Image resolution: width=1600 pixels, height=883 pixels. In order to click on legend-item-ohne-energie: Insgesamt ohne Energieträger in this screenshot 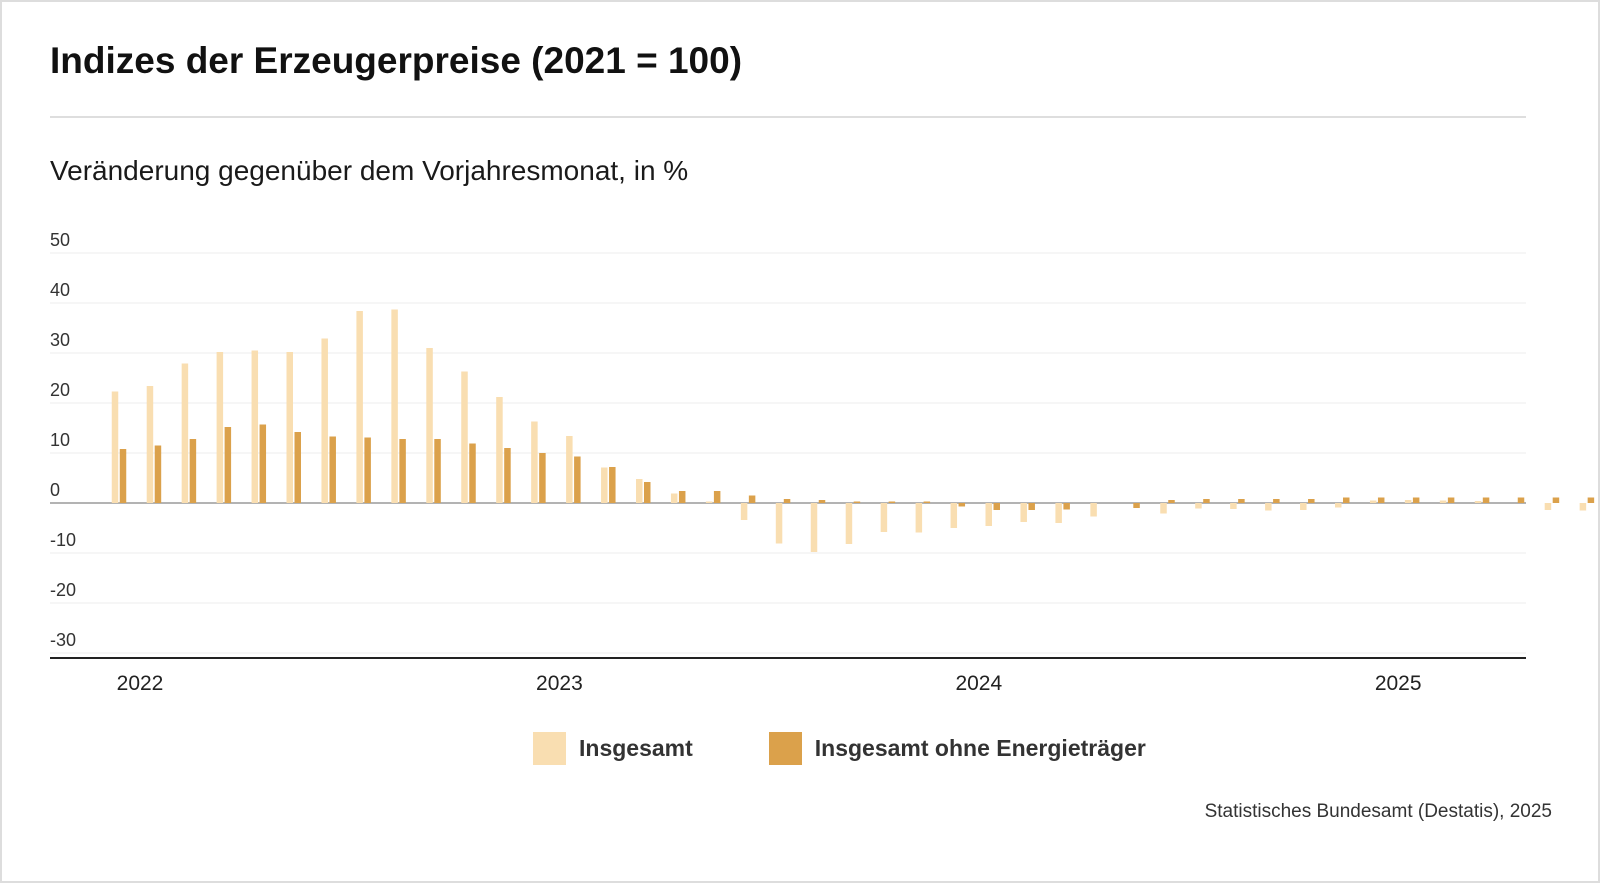, I will do `click(957, 748)`.